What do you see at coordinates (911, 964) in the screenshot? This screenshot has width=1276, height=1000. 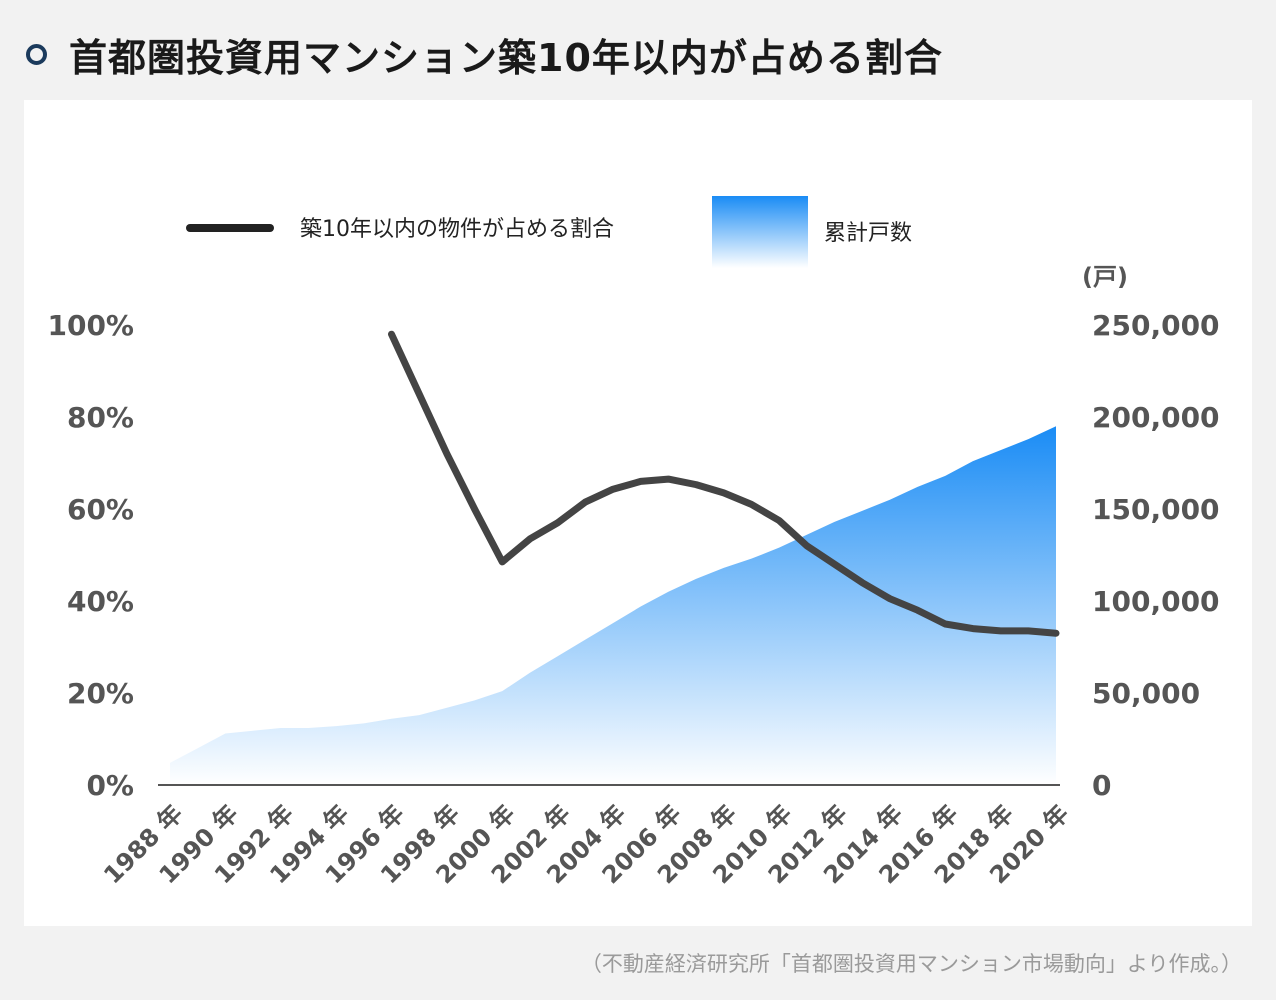 I see `source-note: （不動産経済研究所「首都圏投資用マンション市場動向」より作成。）` at bounding box center [911, 964].